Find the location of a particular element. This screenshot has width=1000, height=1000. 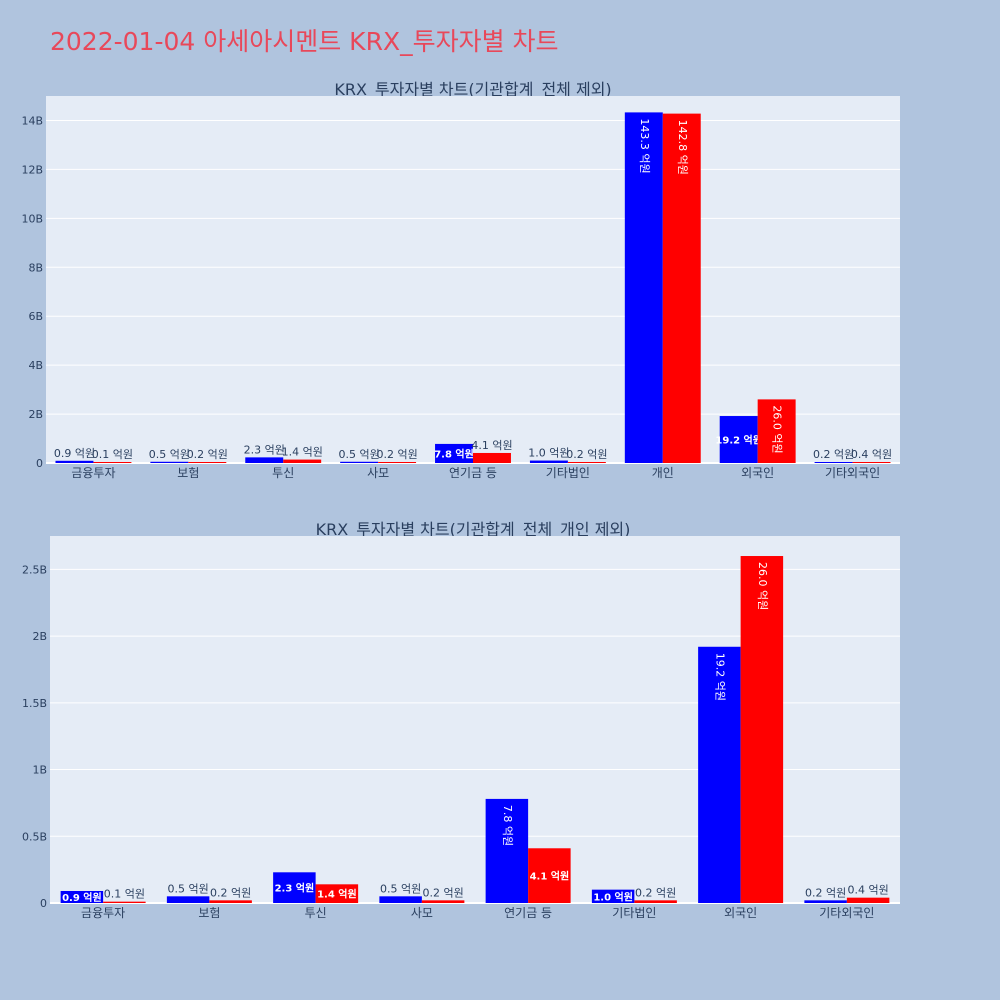

top-ytick-label: 10B is located at coordinates (32, 218).